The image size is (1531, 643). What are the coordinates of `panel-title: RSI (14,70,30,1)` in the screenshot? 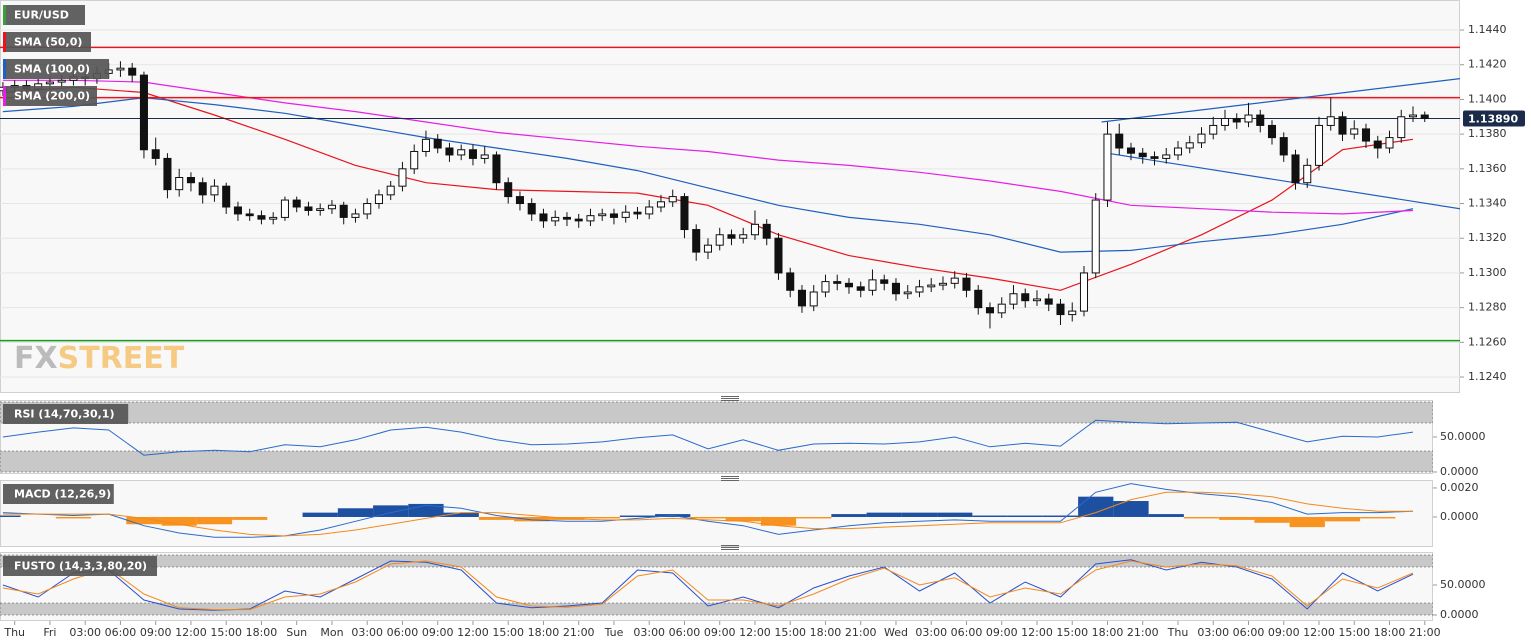 It's located at (64, 414).